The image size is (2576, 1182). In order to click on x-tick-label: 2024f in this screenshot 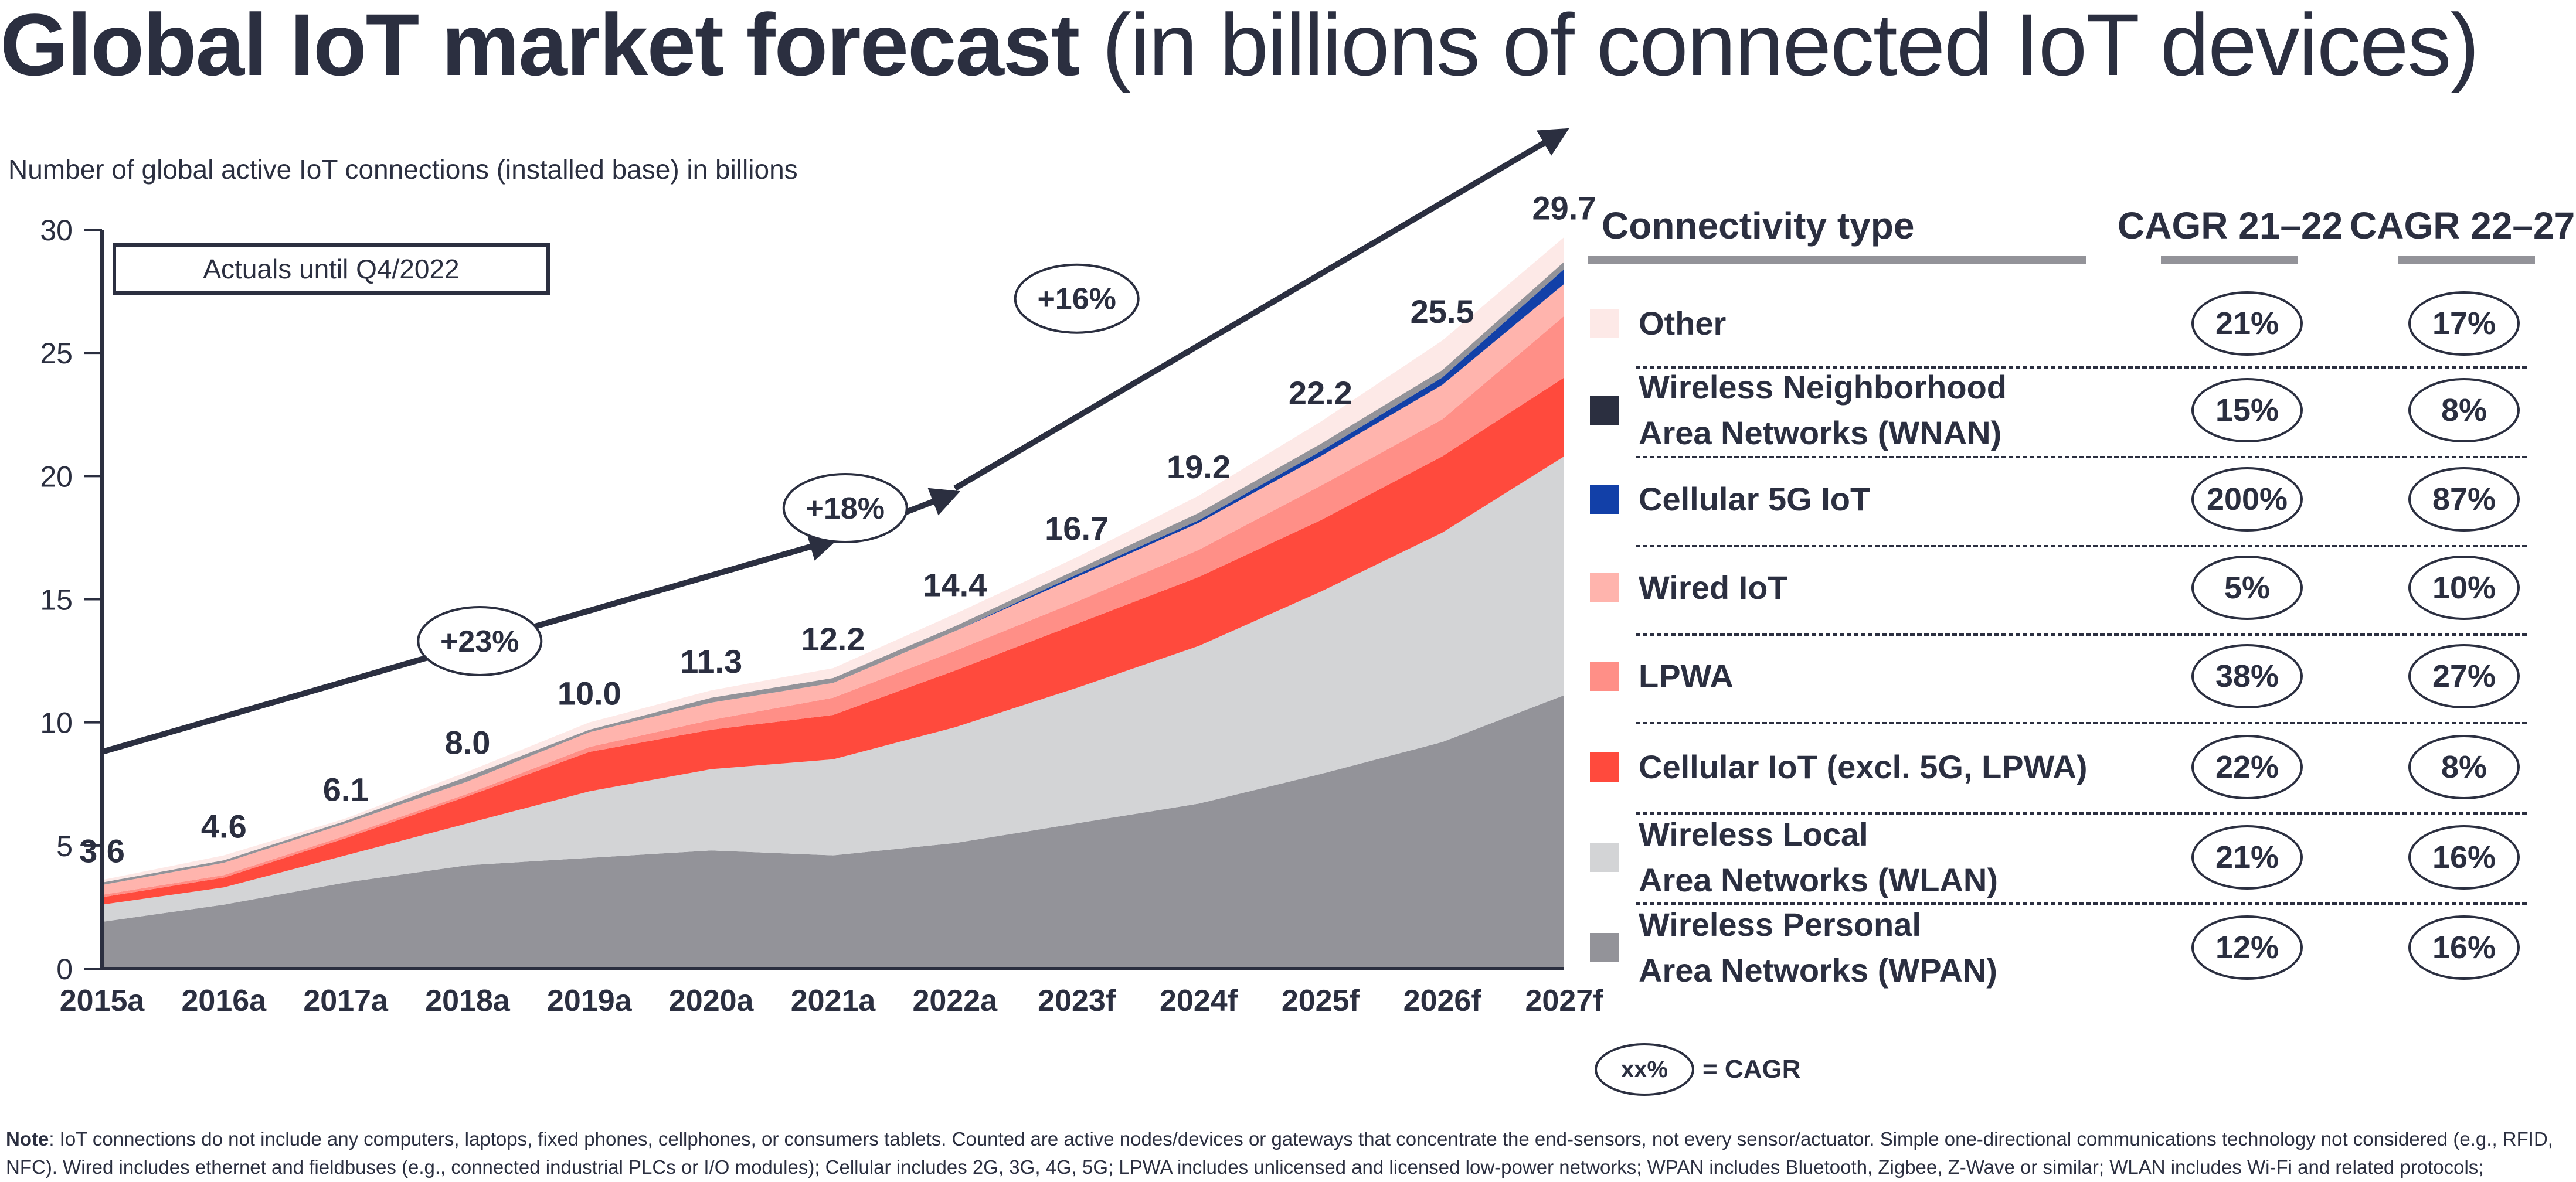, I will do `click(1199, 1001)`.